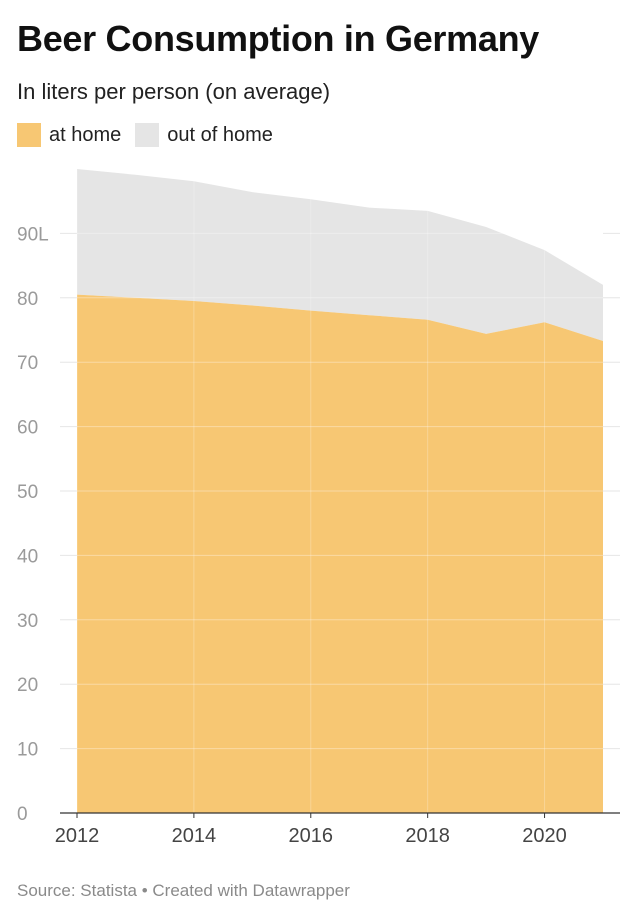 The width and height of the screenshot is (640, 921). Describe the element at coordinates (85, 134) in the screenshot. I see `legend-label-at-home: at home` at that location.